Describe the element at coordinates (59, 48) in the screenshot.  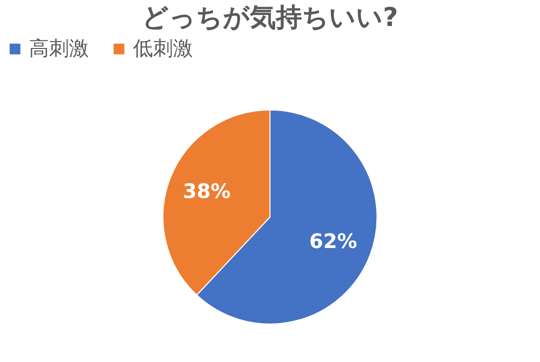
I see `legend-label: 高刺激` at that location.